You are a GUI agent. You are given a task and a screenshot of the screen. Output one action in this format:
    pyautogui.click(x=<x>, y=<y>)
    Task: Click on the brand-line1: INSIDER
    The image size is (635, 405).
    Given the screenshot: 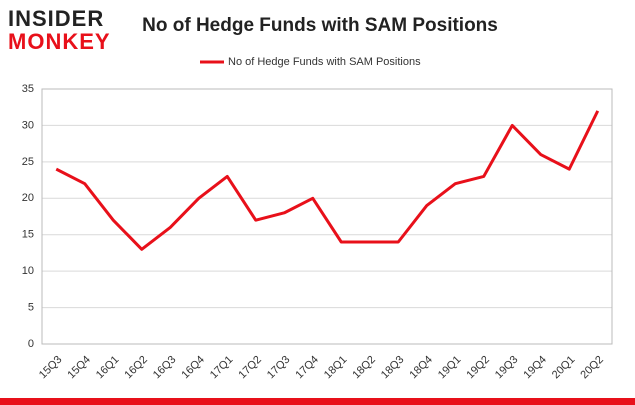 What is the action you would take?
    pyautogui.click(x=56, y=18)
    